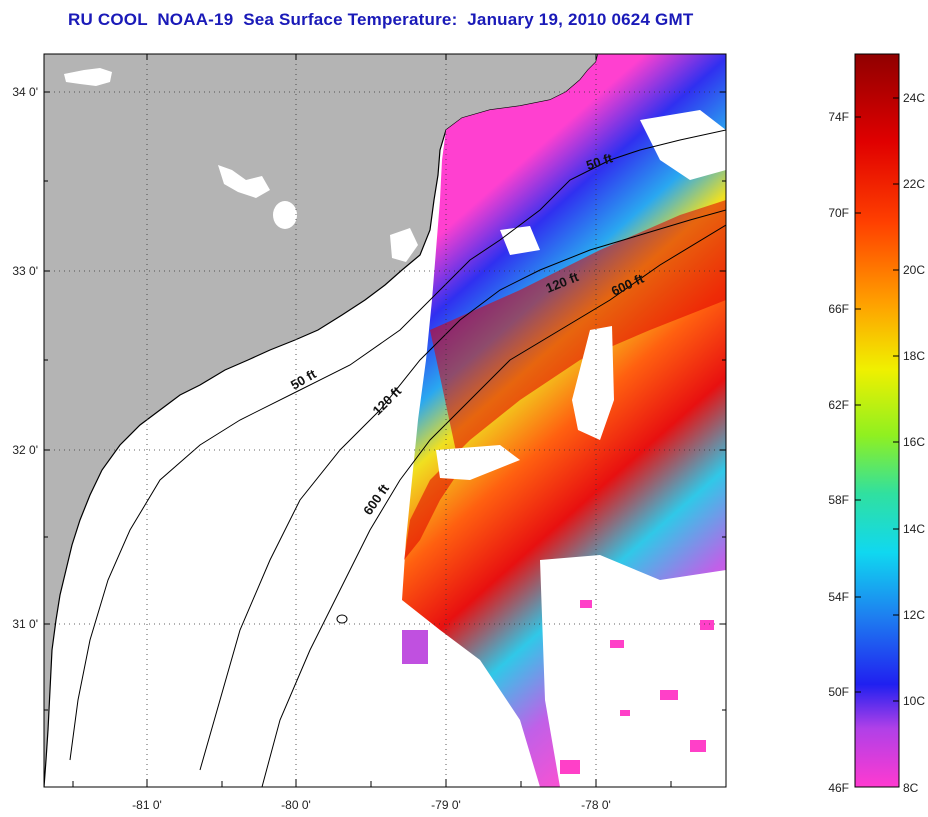  I want to click on colorbar-c-label: 22C, so click(914, 184).